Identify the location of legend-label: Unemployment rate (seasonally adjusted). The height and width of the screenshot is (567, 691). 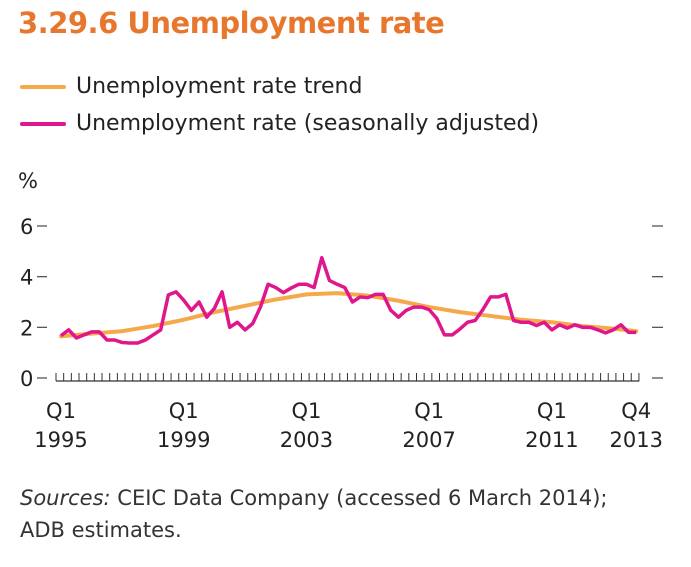
(308, 123).